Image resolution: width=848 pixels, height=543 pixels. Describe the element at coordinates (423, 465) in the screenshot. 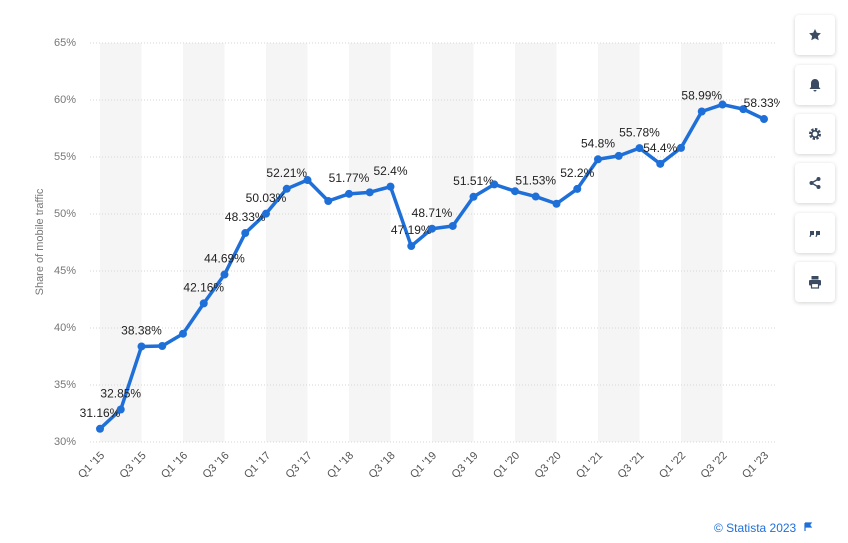

I see `x-tick-label: Q1 '19` at that location.